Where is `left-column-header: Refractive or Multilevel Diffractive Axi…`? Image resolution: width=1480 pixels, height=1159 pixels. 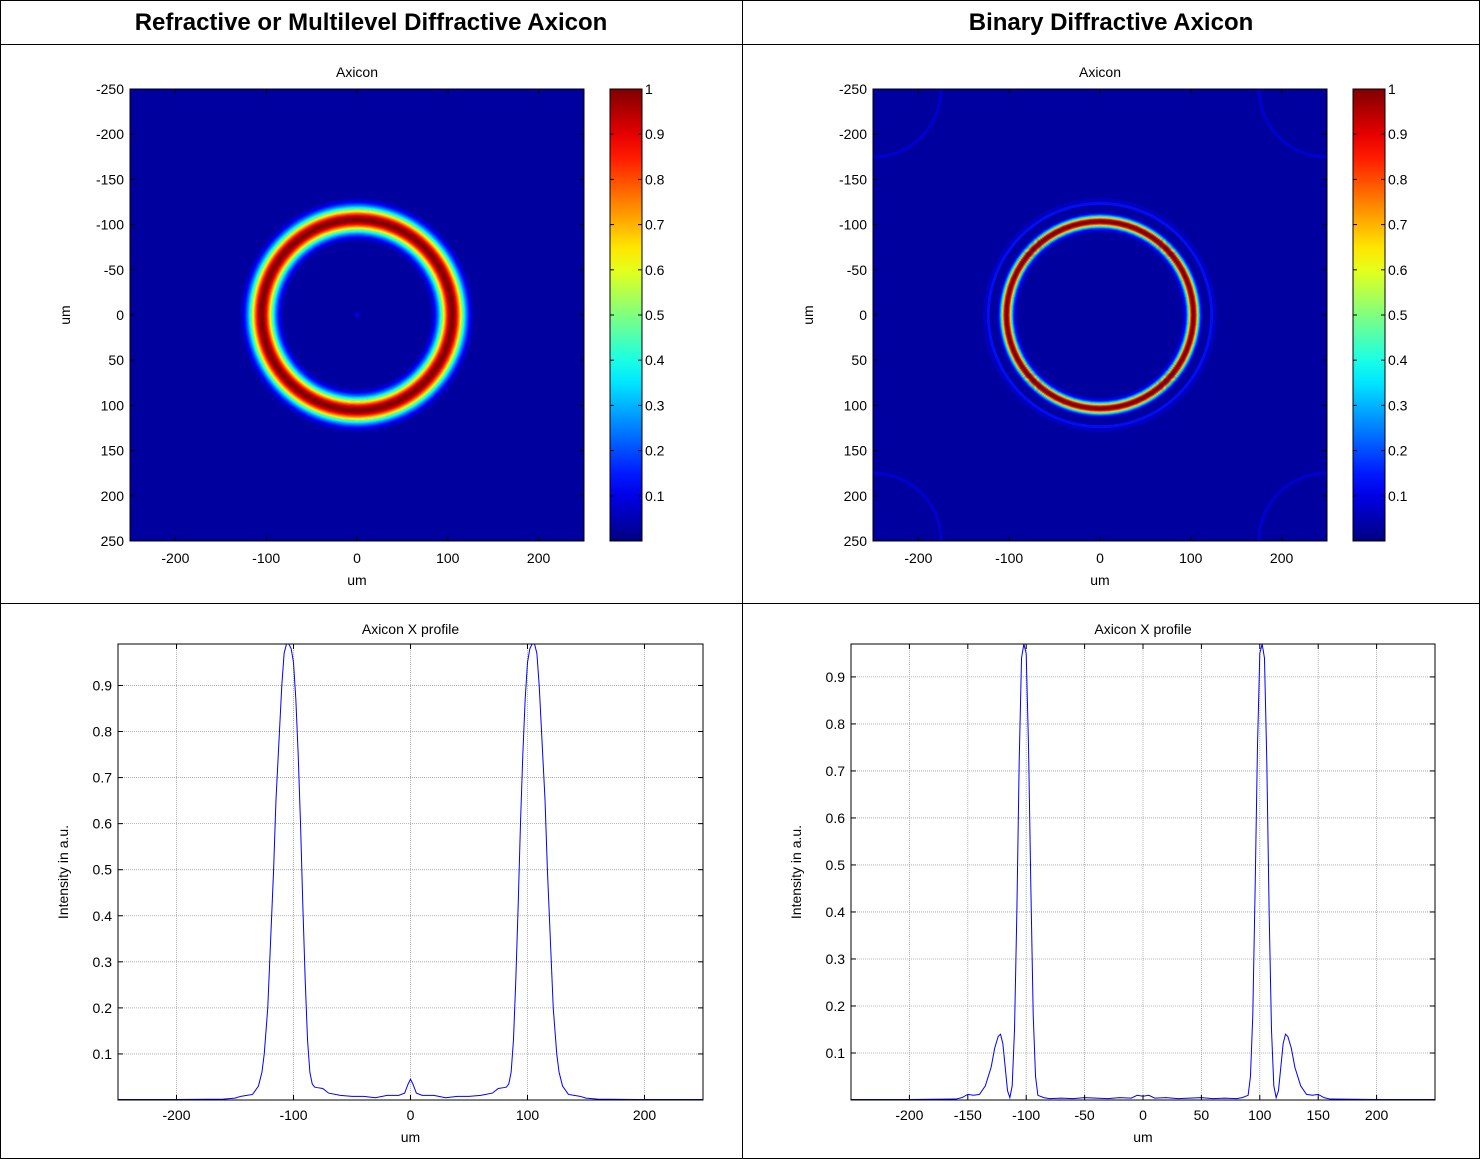
left-column-header: Refractive or Multilevel Diffractive Axi… is located at coordinates (371, 22).